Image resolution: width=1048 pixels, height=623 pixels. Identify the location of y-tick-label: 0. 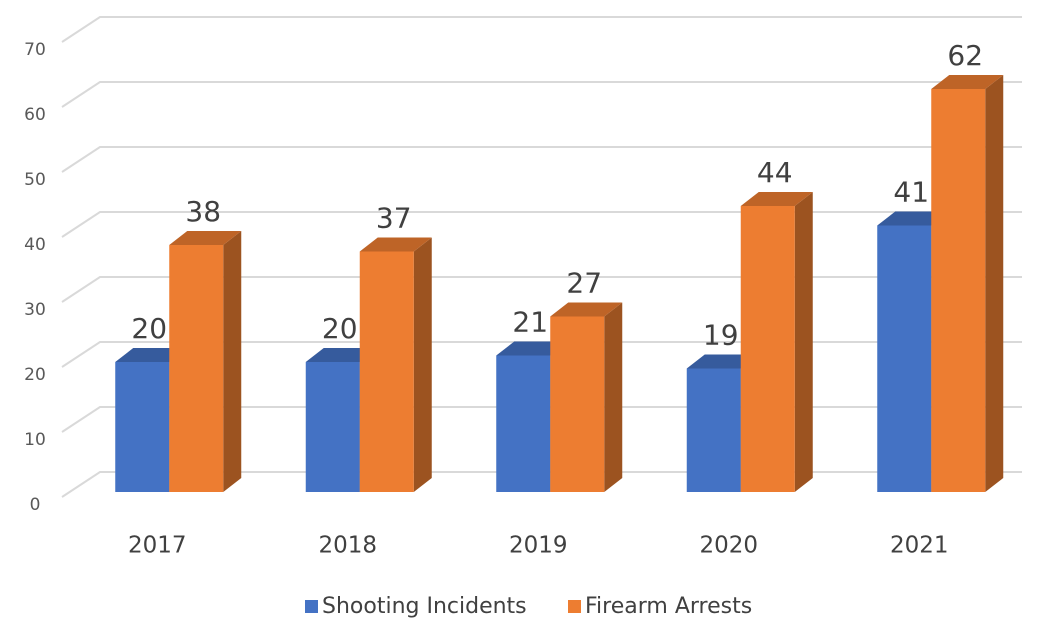
(35, 505).